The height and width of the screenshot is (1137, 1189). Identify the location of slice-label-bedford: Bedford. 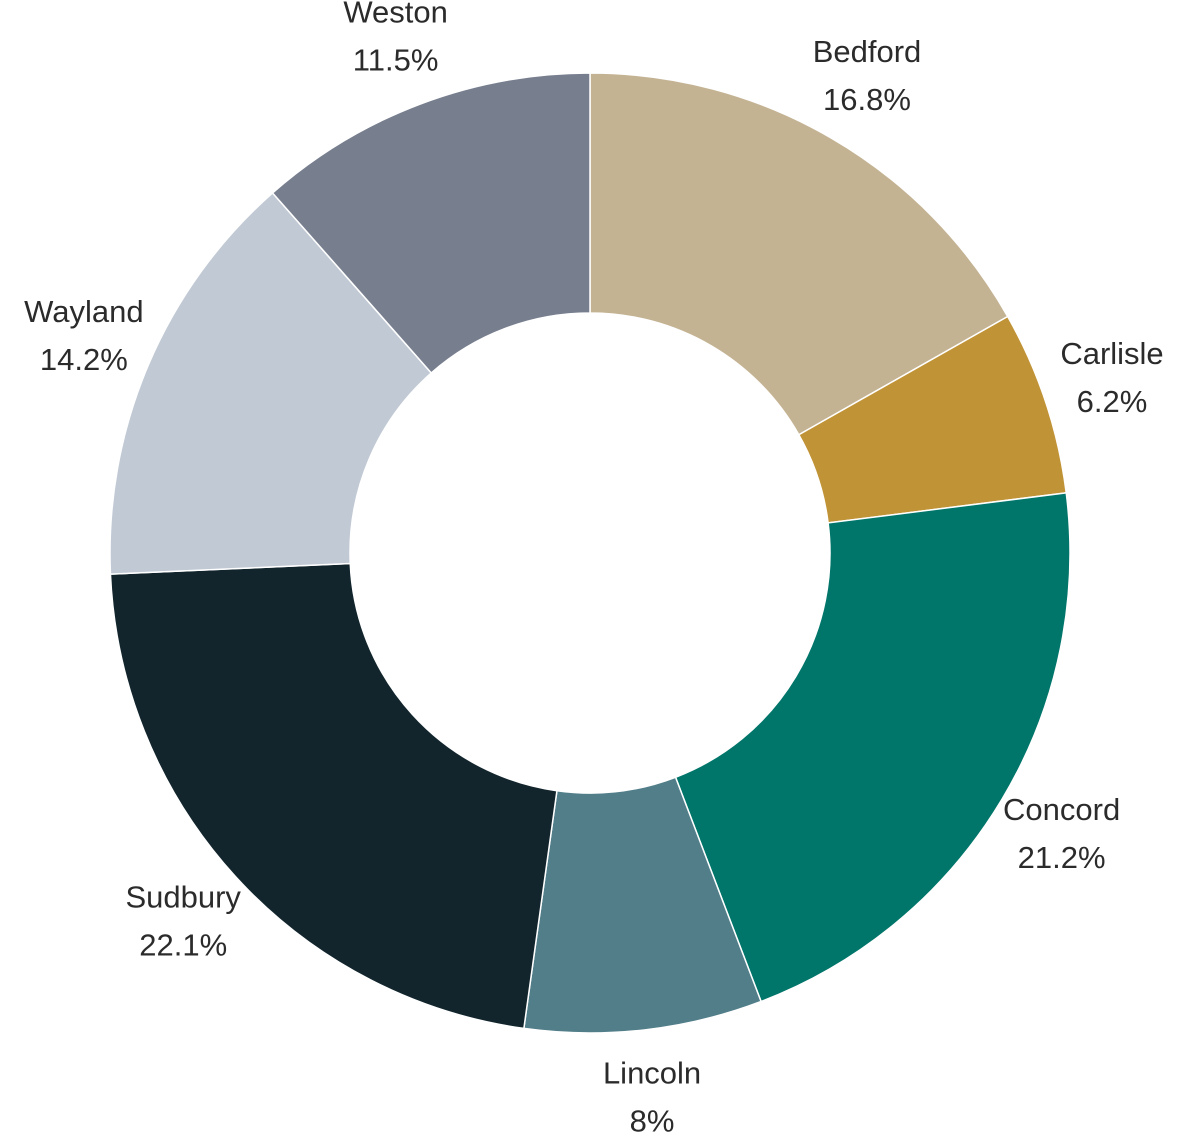
(867, 51).